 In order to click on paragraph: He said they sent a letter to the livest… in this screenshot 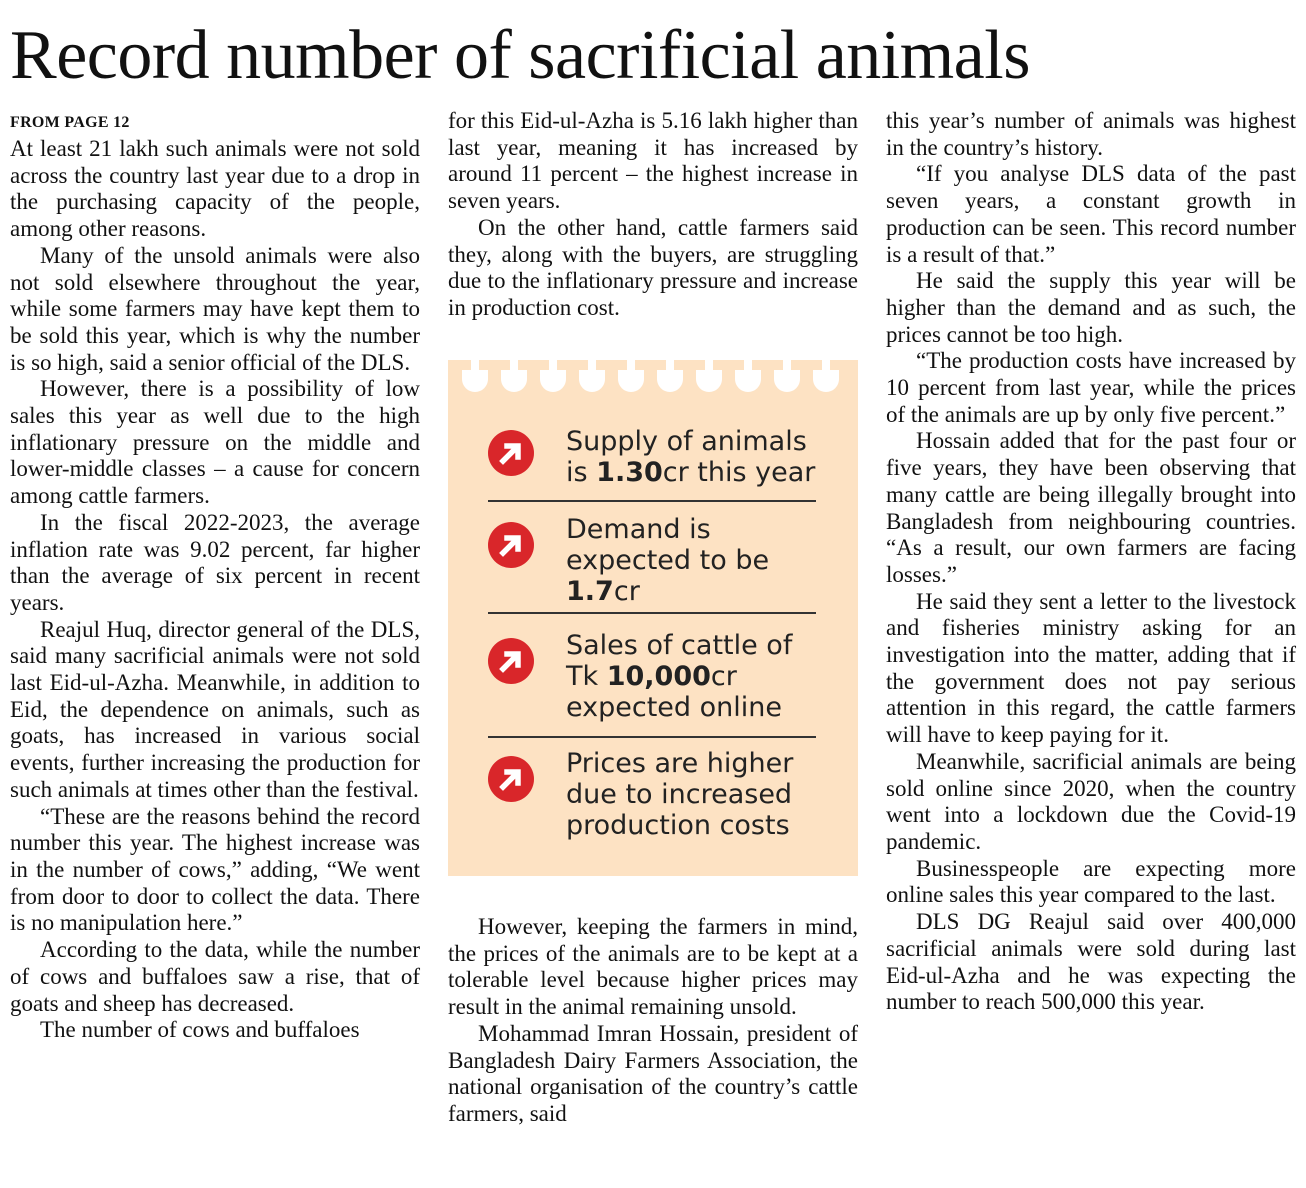, I will do `click(1091, 668)`.